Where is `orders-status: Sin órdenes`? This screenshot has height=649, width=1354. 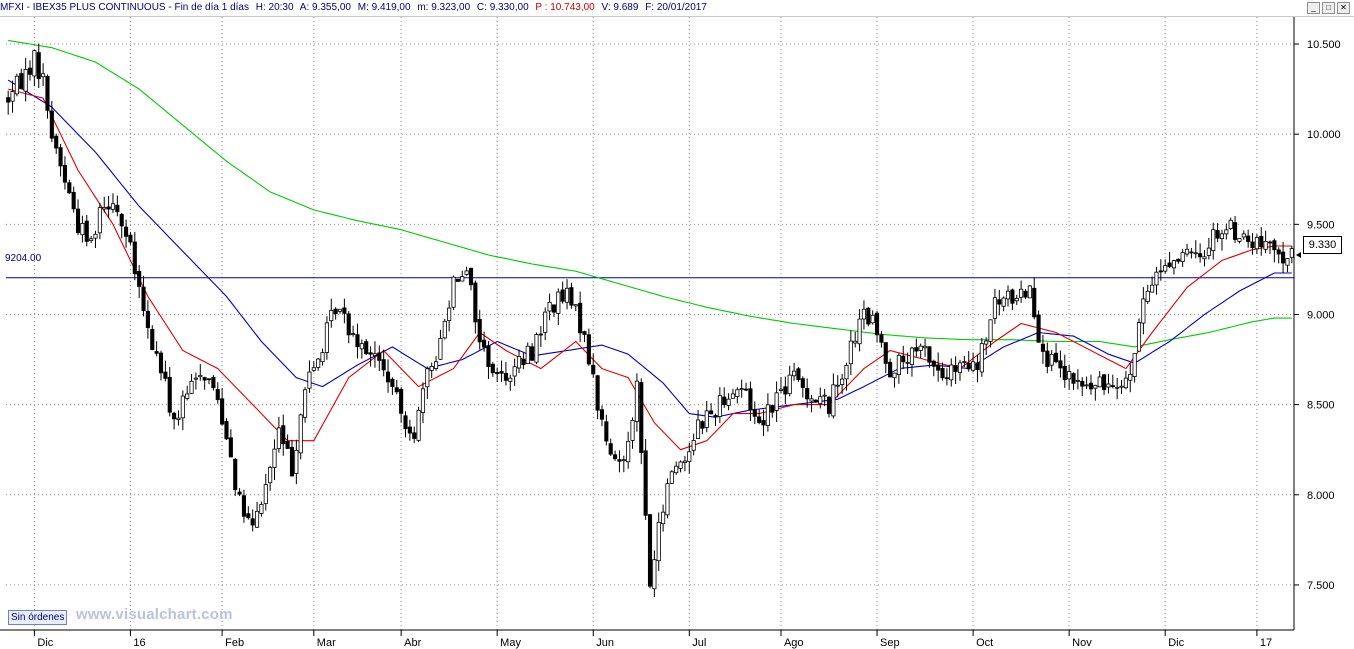 orders-status: Sin órdenes is located at coordinates (38, 617).